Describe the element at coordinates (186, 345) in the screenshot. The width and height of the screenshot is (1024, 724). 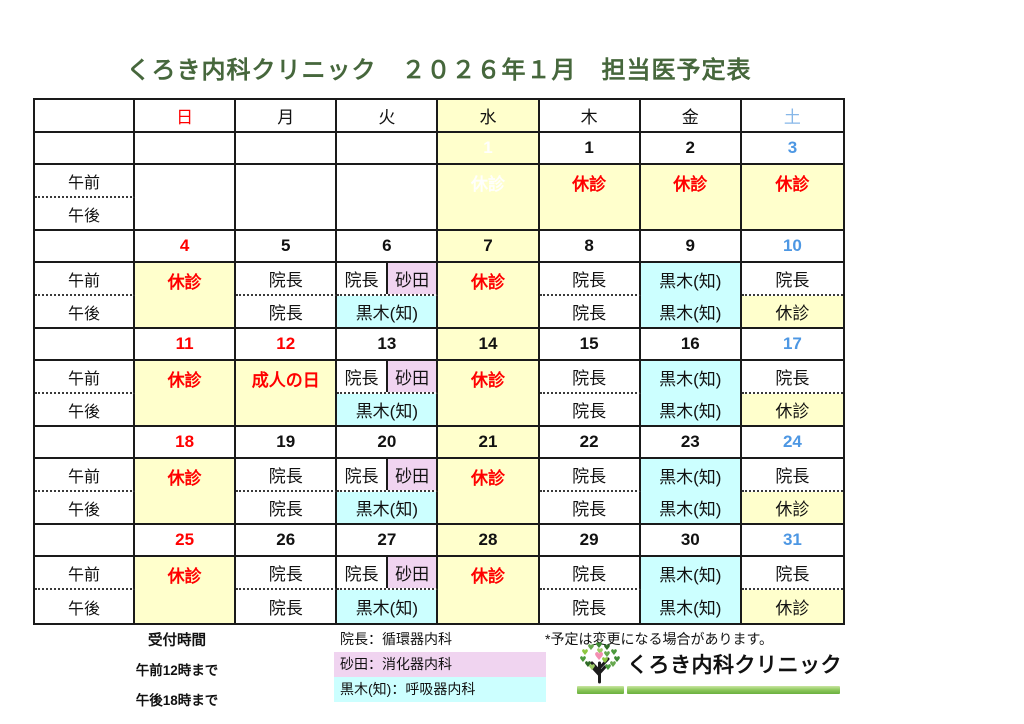
I see `date-cell: 11` at that location.